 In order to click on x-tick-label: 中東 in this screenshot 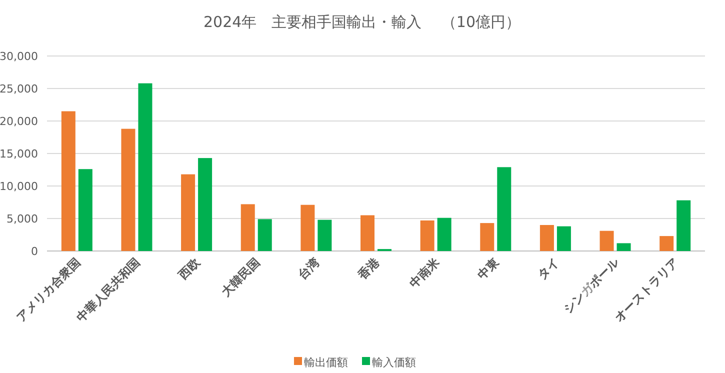, I will do `click(488, 268)`.